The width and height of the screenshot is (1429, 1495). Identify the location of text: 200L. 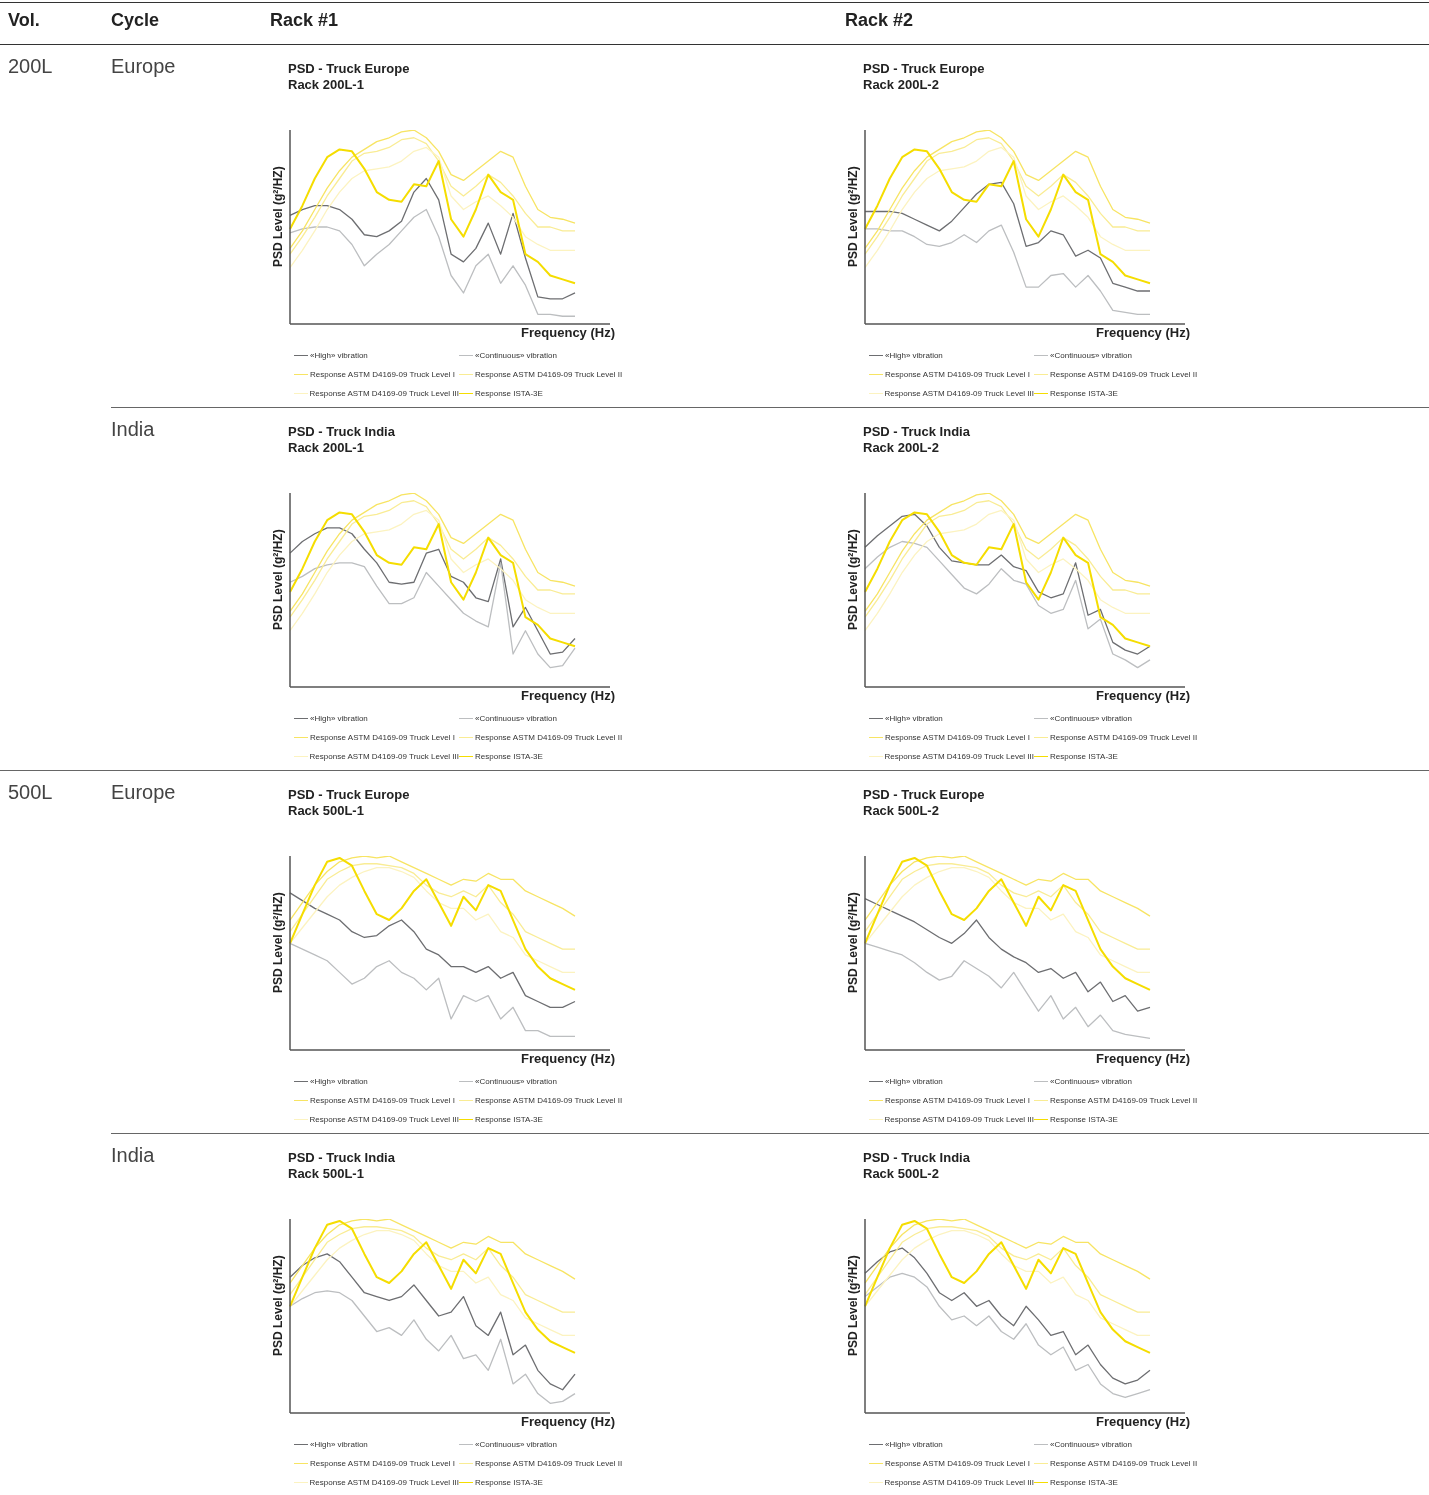
(30, 66).